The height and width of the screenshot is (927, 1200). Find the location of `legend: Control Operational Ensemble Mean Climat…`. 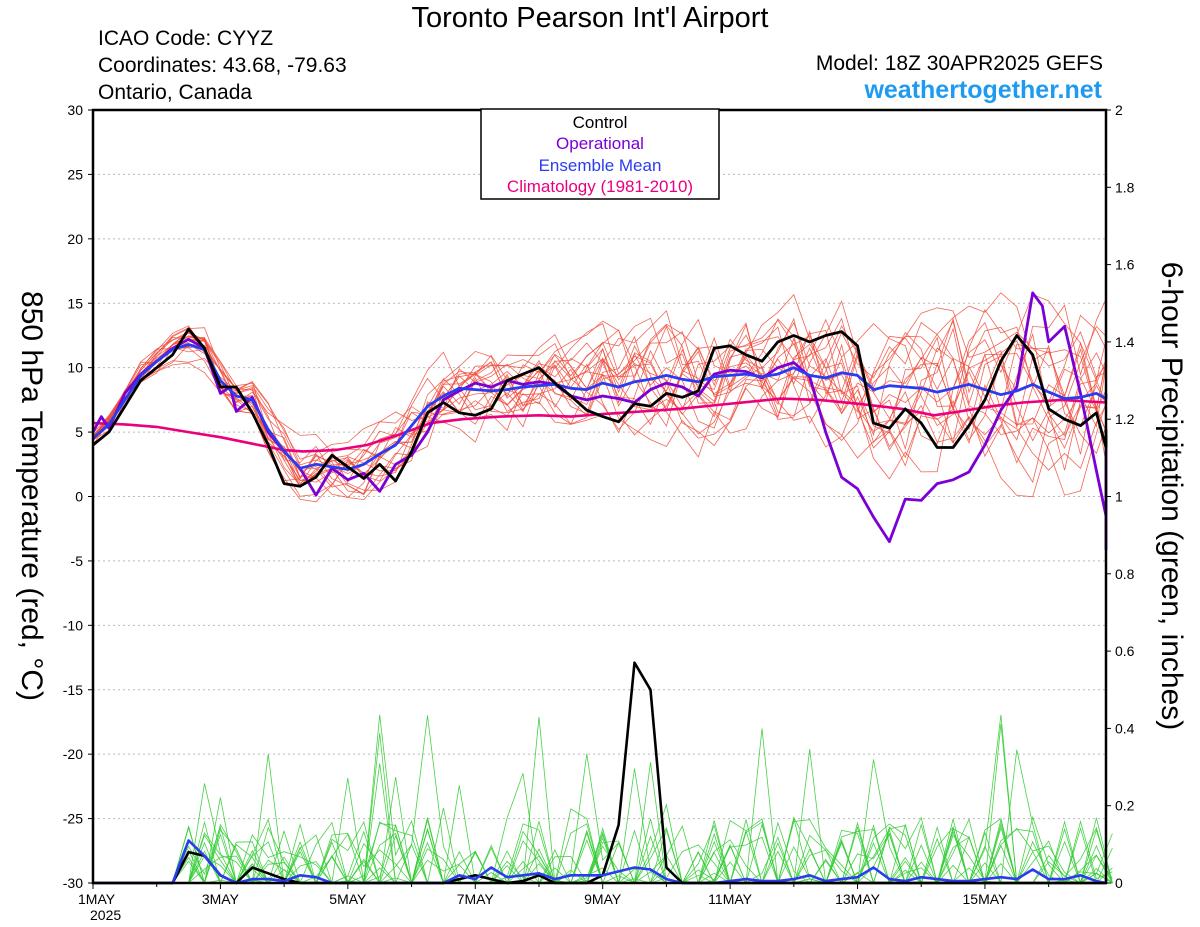

legend: Control Operational Ensemble Mean Climat… is located at coordinates (600, 154).